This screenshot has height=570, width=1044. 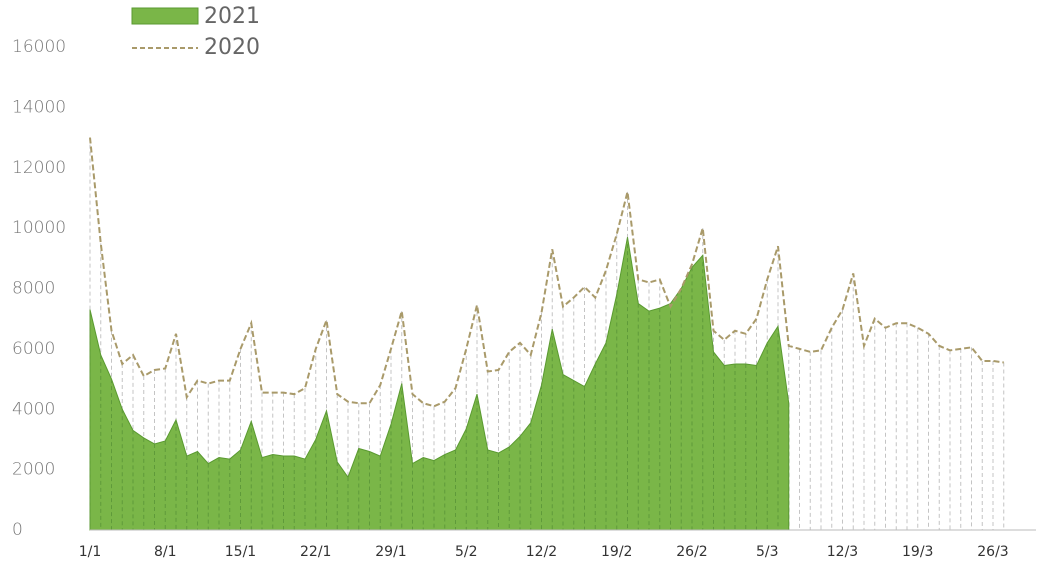 What do you see at coordinates (232, 16) in the screenshot?
I see `legend-label: 2021` at bounding box center [232, 16].